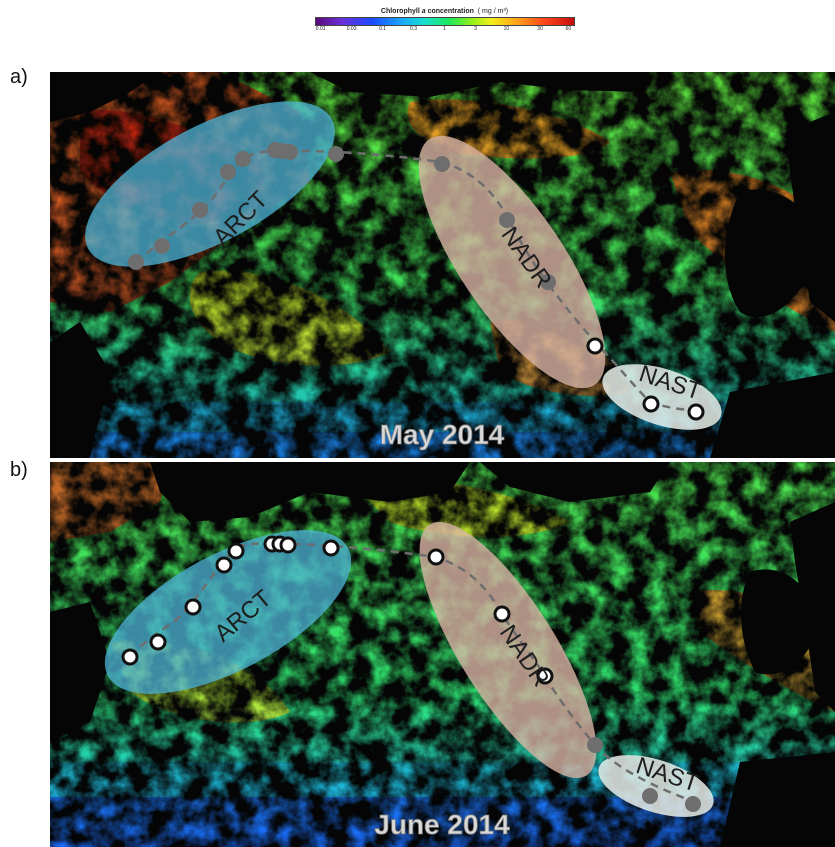 The image size is (835, 847). What do you see at coordinates (320, 29) in the screenshot?
I see `colorbar-tick: 0.01` at bounding box center [320, 29].